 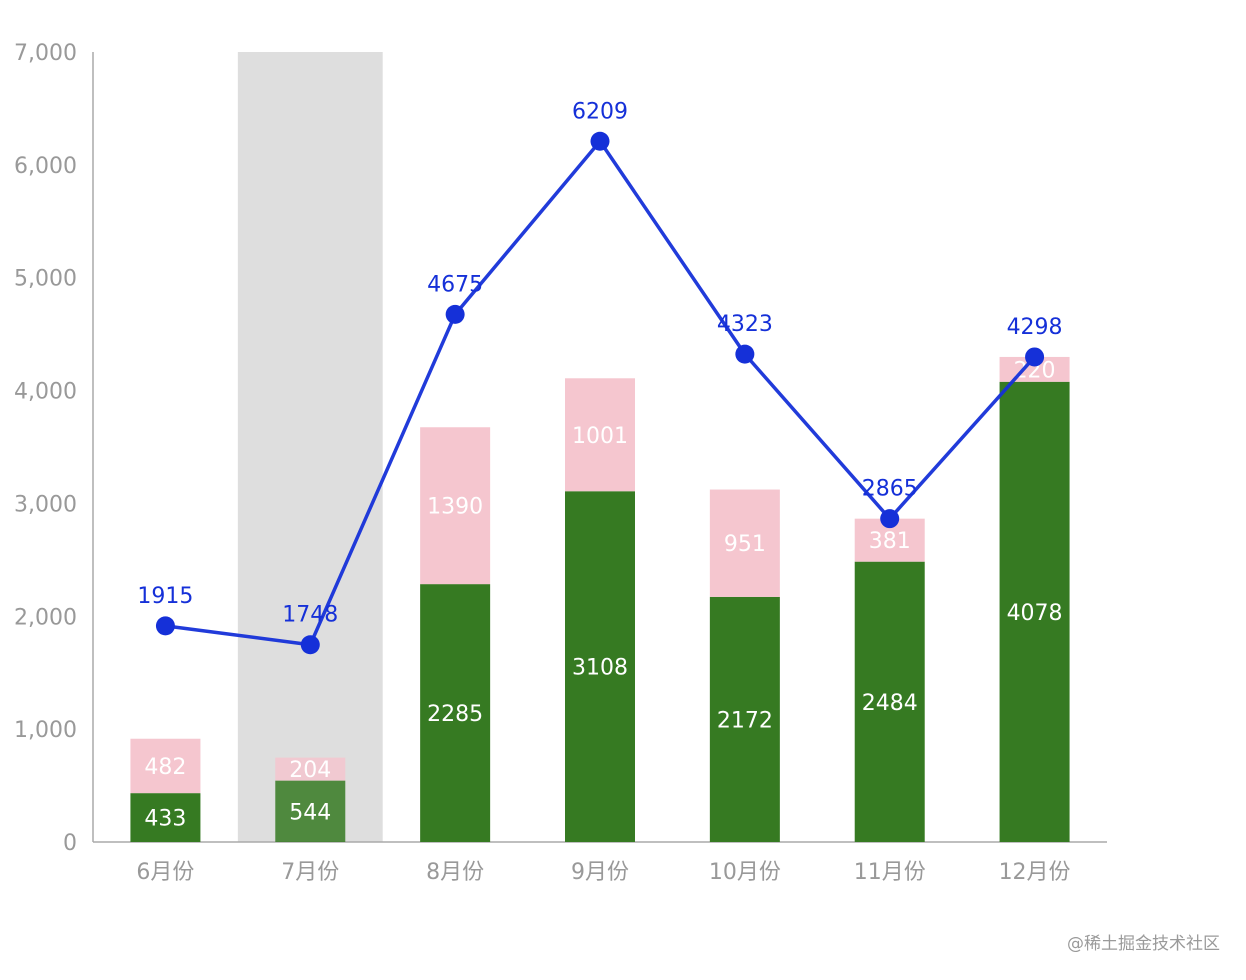 I want to click on bar-data-label: 544, so click(x=310, y=812).